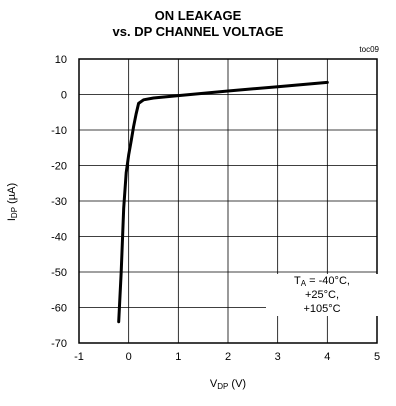 The width and height of the screenshot is (396, 406). I want to click on x-tick-label: 1, so click(178, 357).